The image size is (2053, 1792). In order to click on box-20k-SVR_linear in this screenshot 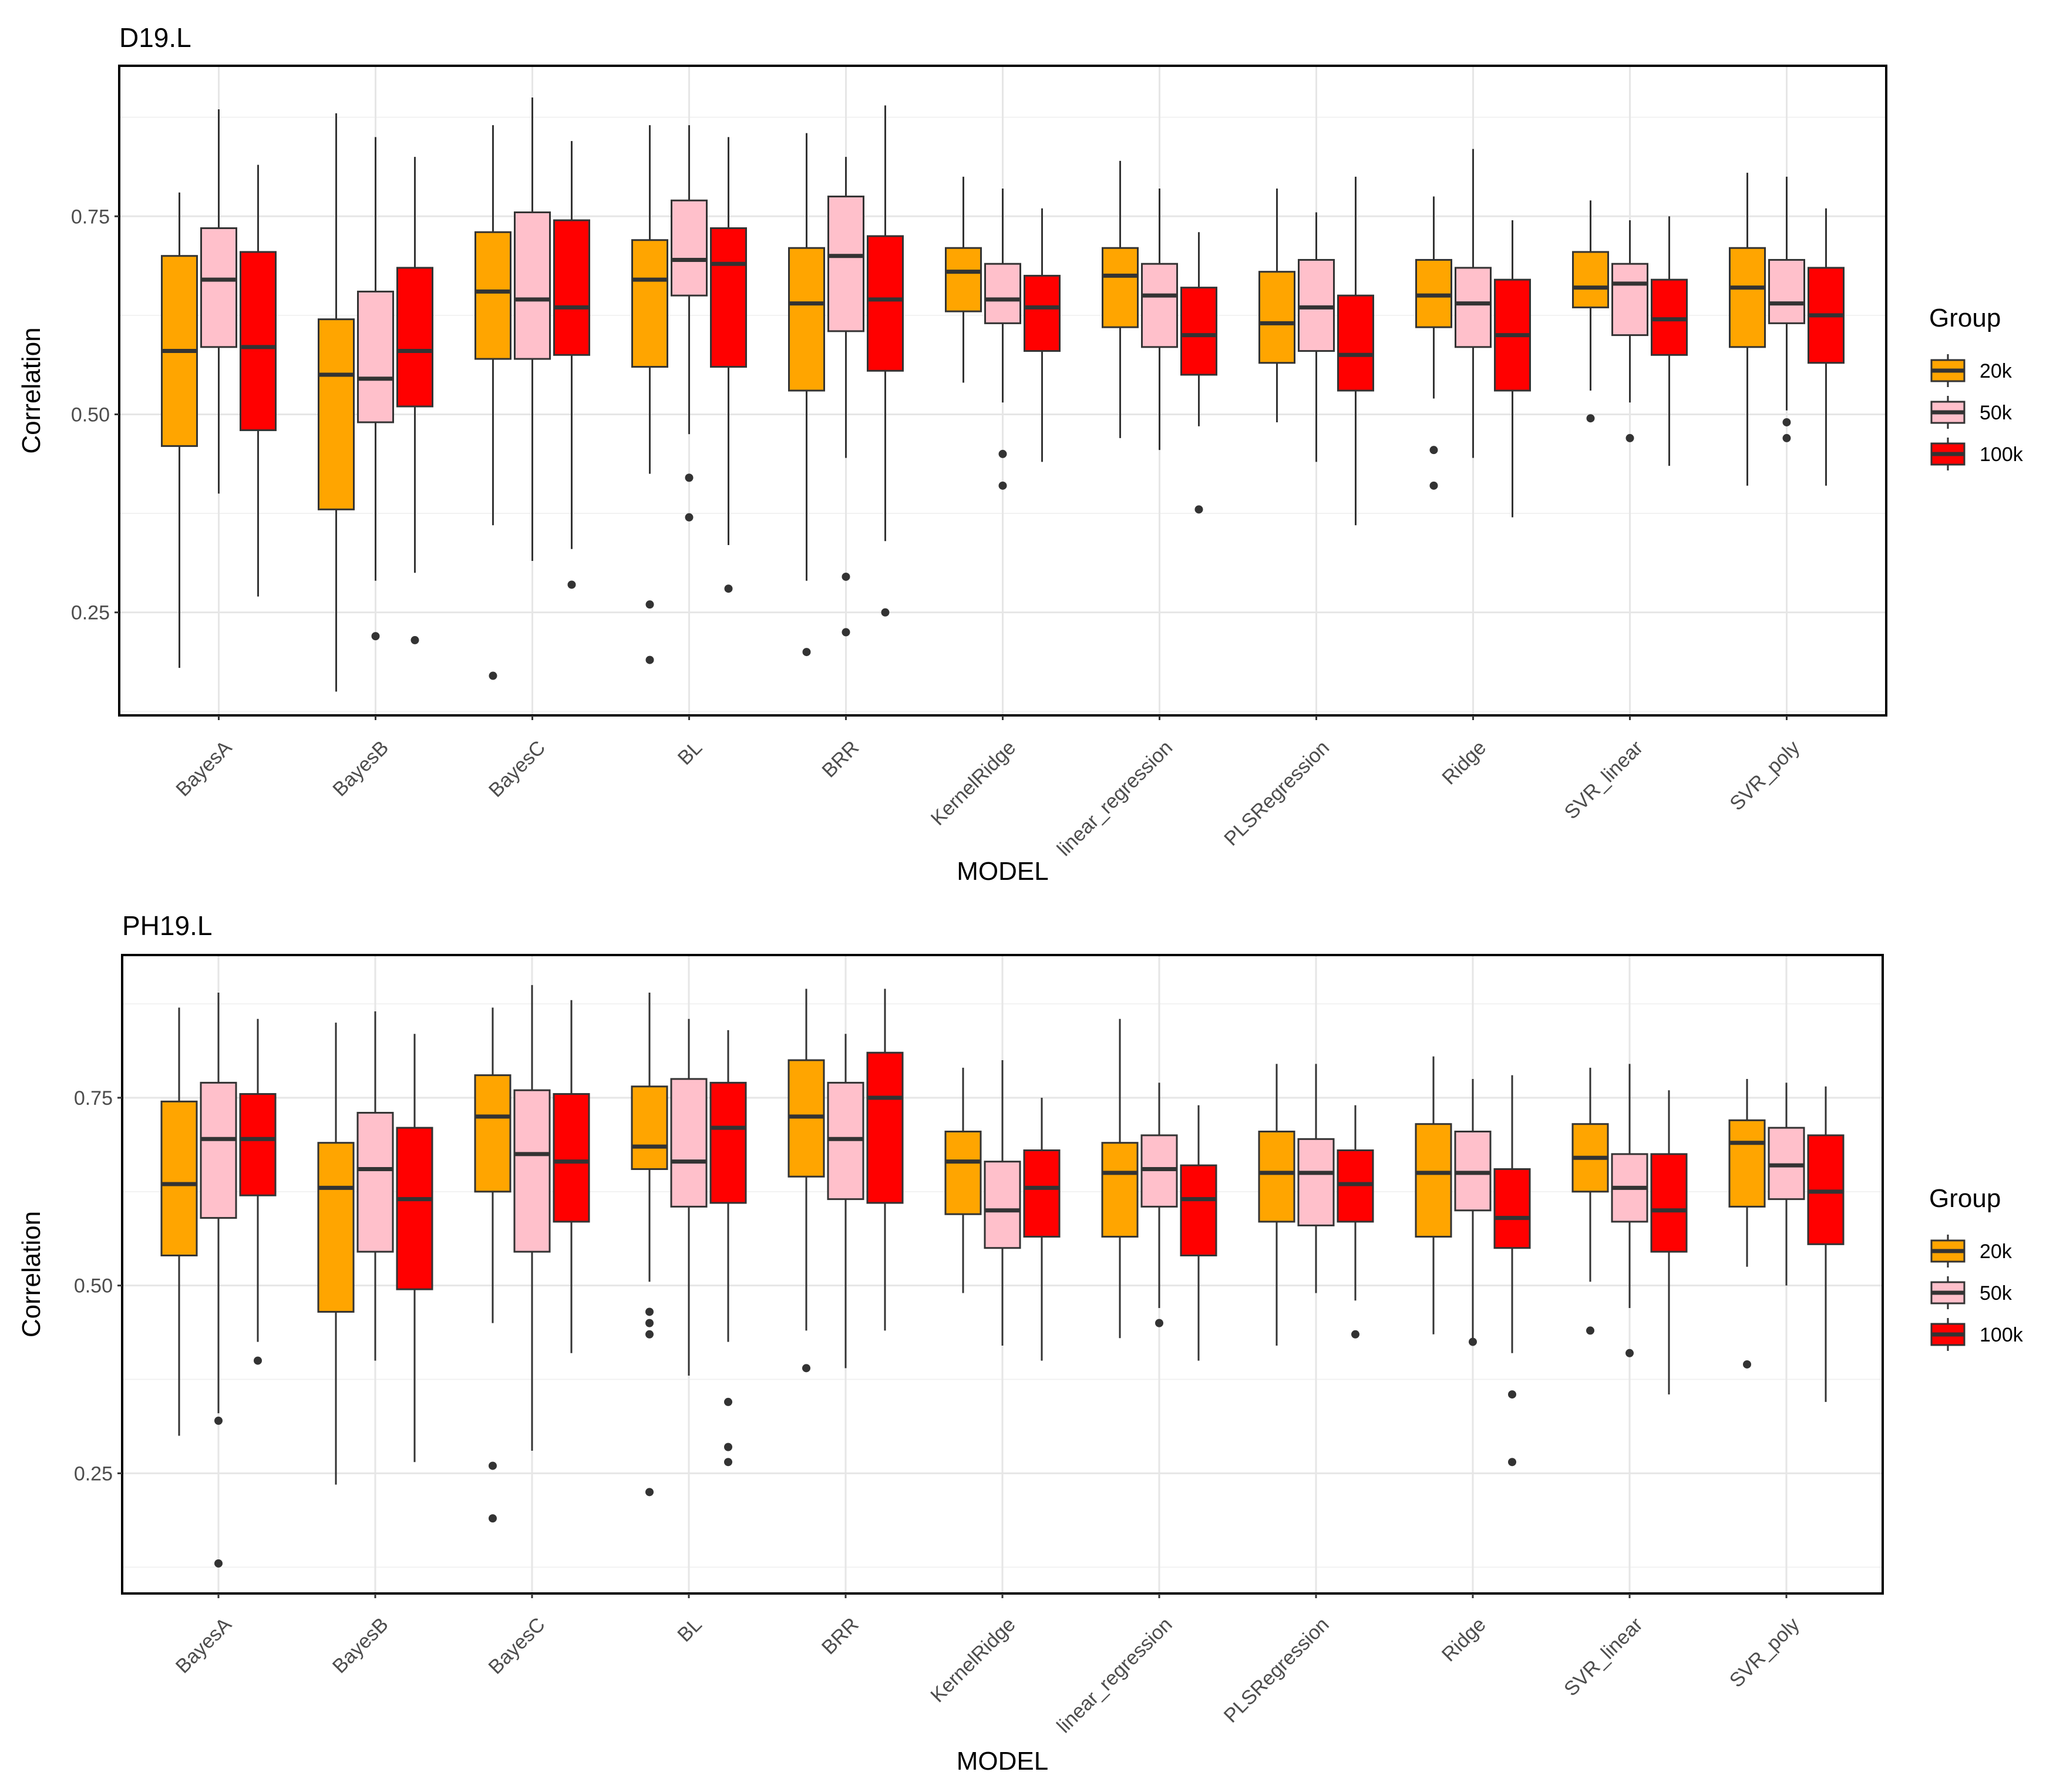, I will do `click(1590, 311)`.